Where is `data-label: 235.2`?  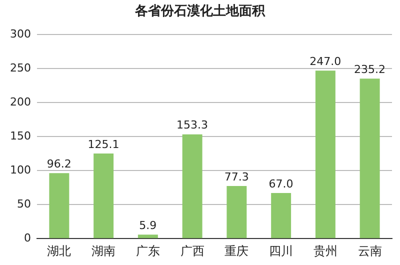 data-label: 235.2 is located at coordinates (370, 69).